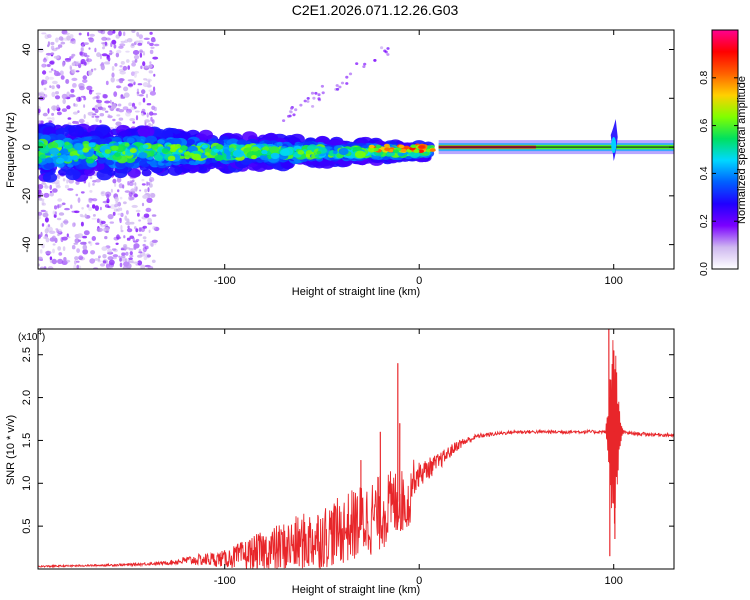 Image resolution: width=750 pixels, height=600 pixels. Describe the element at coordinates (742, 150) in the screenshot. I see `colorbar-label: Normalized spectral amplitude` at that location.